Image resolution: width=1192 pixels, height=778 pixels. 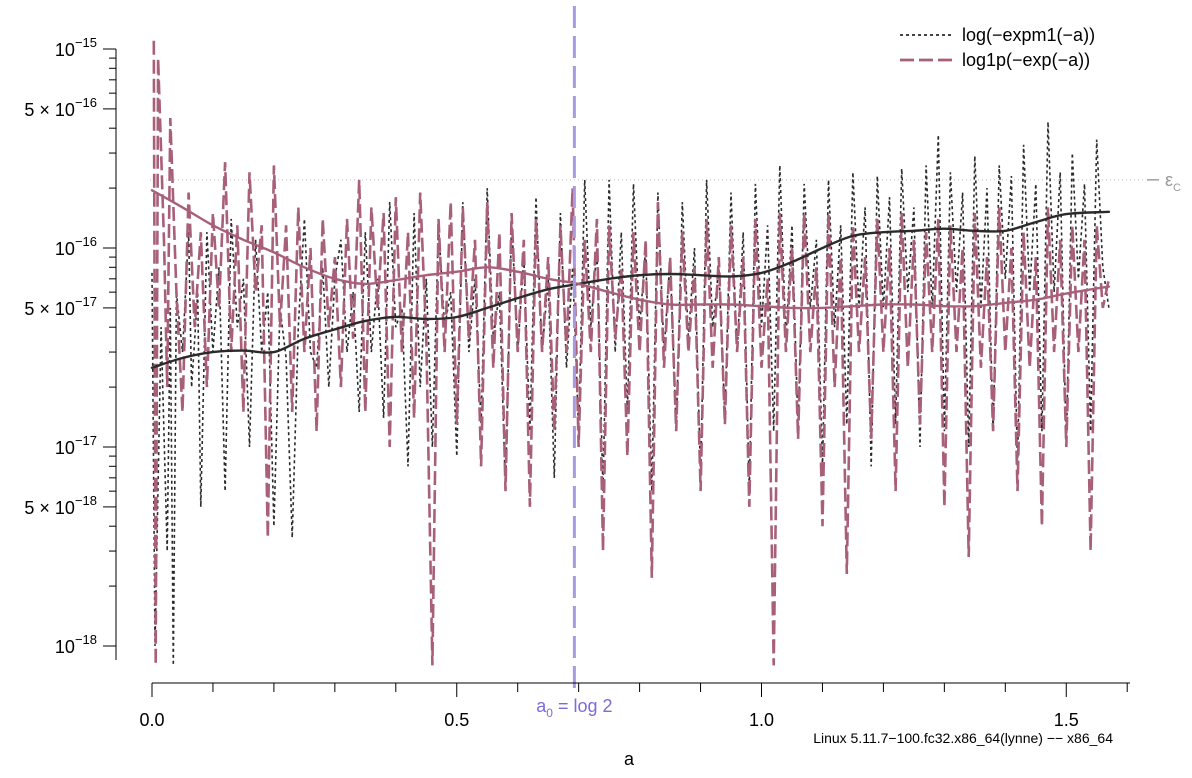 What do you see at coordinates (1028, 35) in the screenshot?
I see `legend-label-1: log(−expm1(−a))` at bounding box center [1028, 35].